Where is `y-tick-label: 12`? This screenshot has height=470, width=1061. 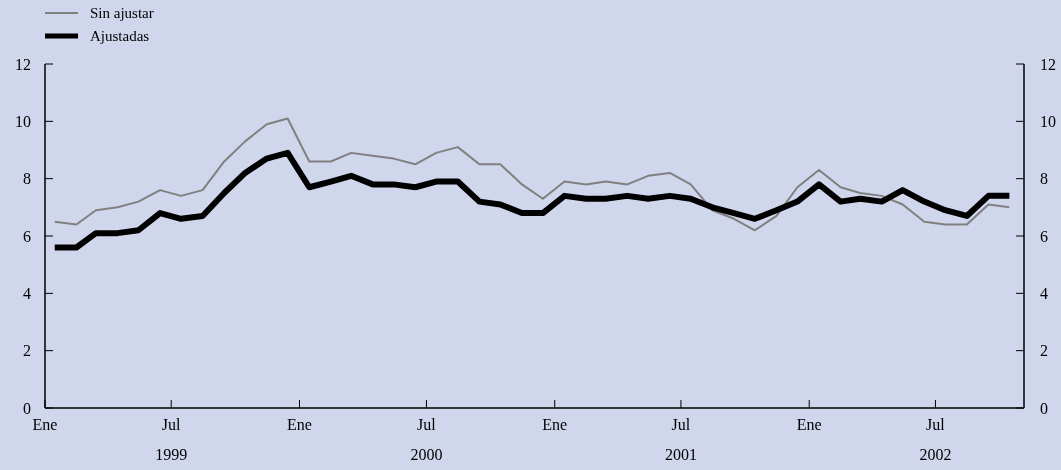
y-tick-label: 12 is located at coordinates (23, 64).